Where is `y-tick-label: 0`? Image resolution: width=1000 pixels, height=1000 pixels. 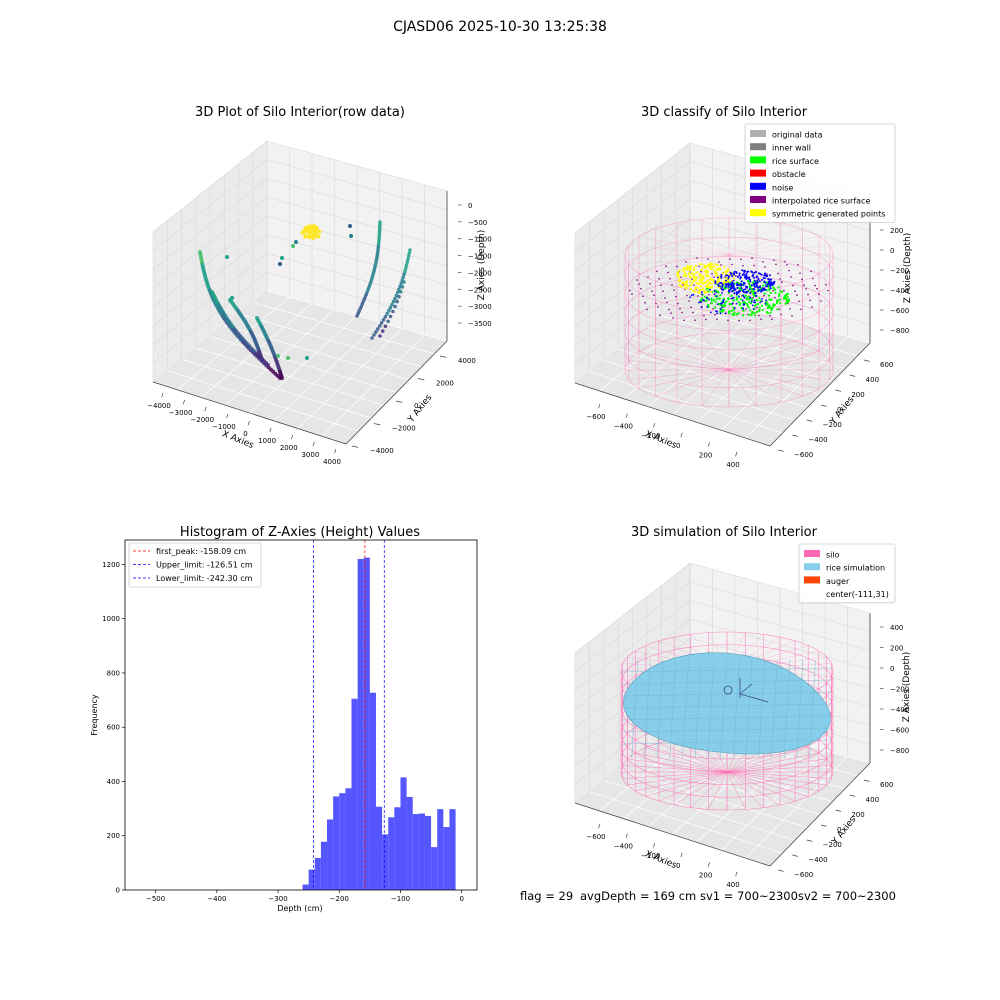
y-tick-label: 0 is located at coordinates (118, 891).